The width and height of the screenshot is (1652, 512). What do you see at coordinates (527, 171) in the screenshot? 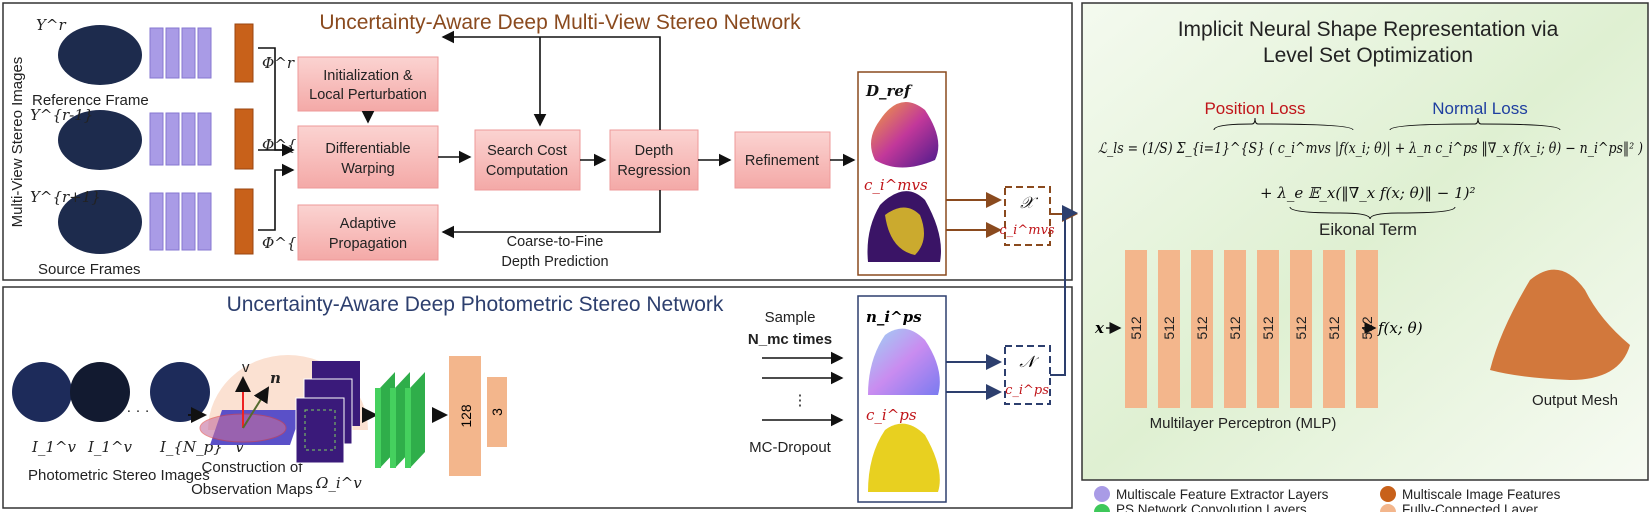
I see `svg-text: Computation` at bounding box center [527, 171].